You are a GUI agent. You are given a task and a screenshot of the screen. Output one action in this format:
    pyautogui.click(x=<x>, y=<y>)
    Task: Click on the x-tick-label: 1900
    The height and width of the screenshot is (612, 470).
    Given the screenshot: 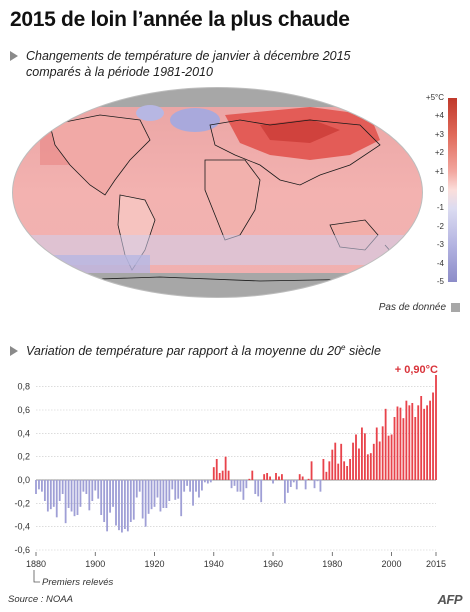 What is the action you would take?
    pyautogui.click(x=95, y=564)
    